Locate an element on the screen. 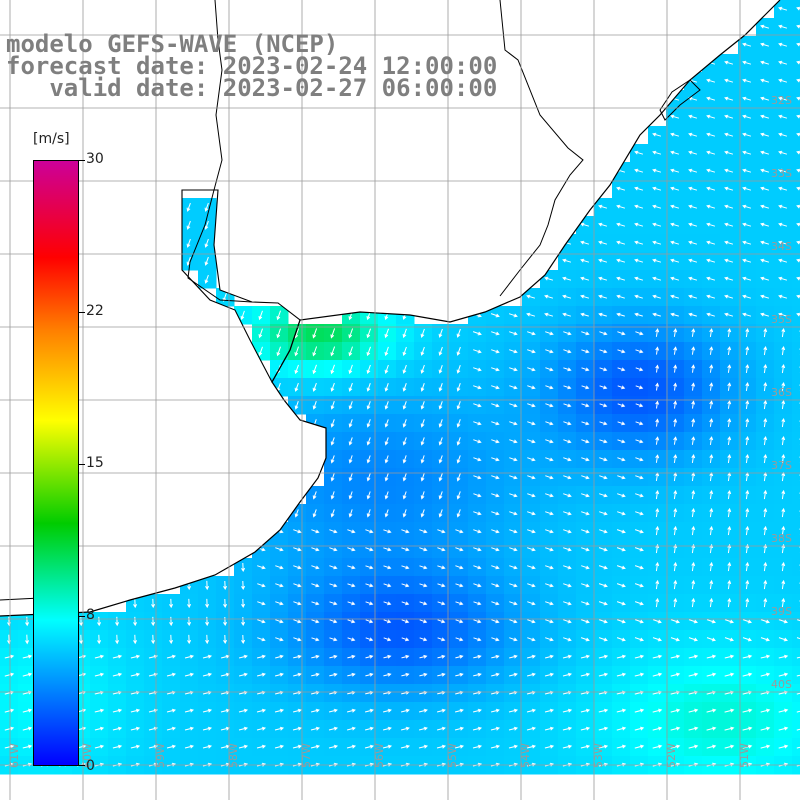 This screenshot has width=800, height=800. lon-label: 53W is located at coordinates (598, 755).